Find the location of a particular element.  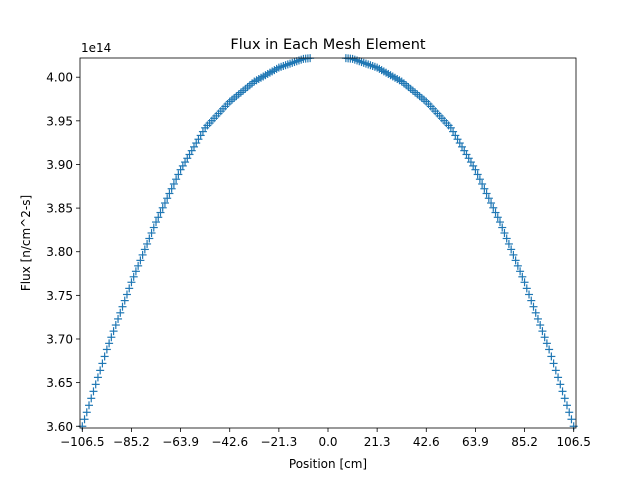

y-tick-label: 3.90 is located at coordinates (59, 165).